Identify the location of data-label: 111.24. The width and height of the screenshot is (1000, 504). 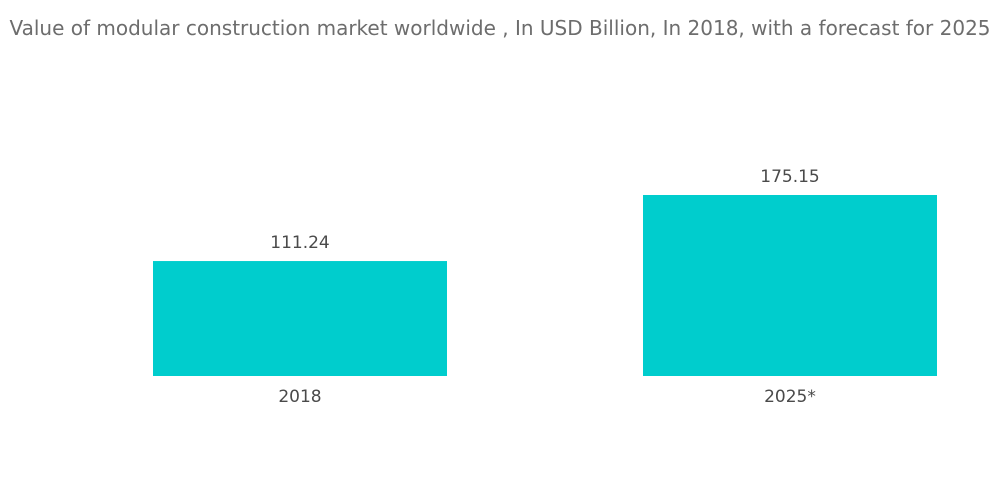
(299, 243).